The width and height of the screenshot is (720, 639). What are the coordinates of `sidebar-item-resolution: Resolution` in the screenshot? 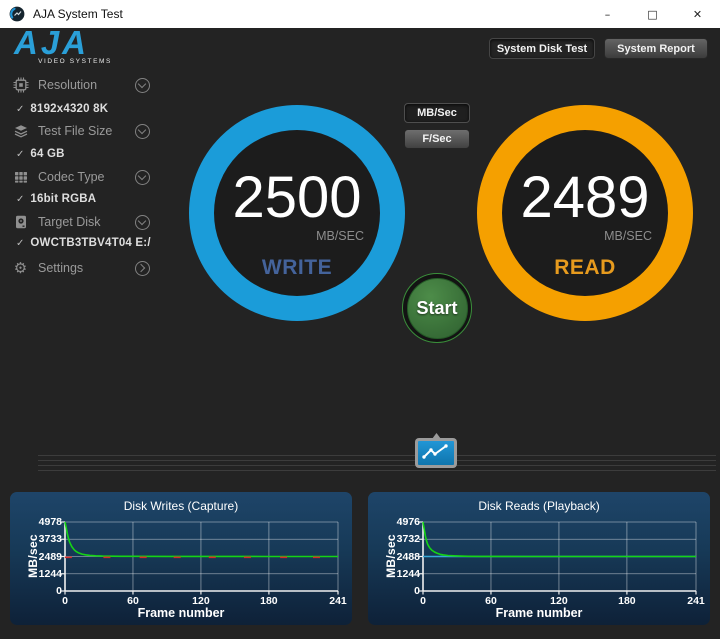 It's located at (81, 85).